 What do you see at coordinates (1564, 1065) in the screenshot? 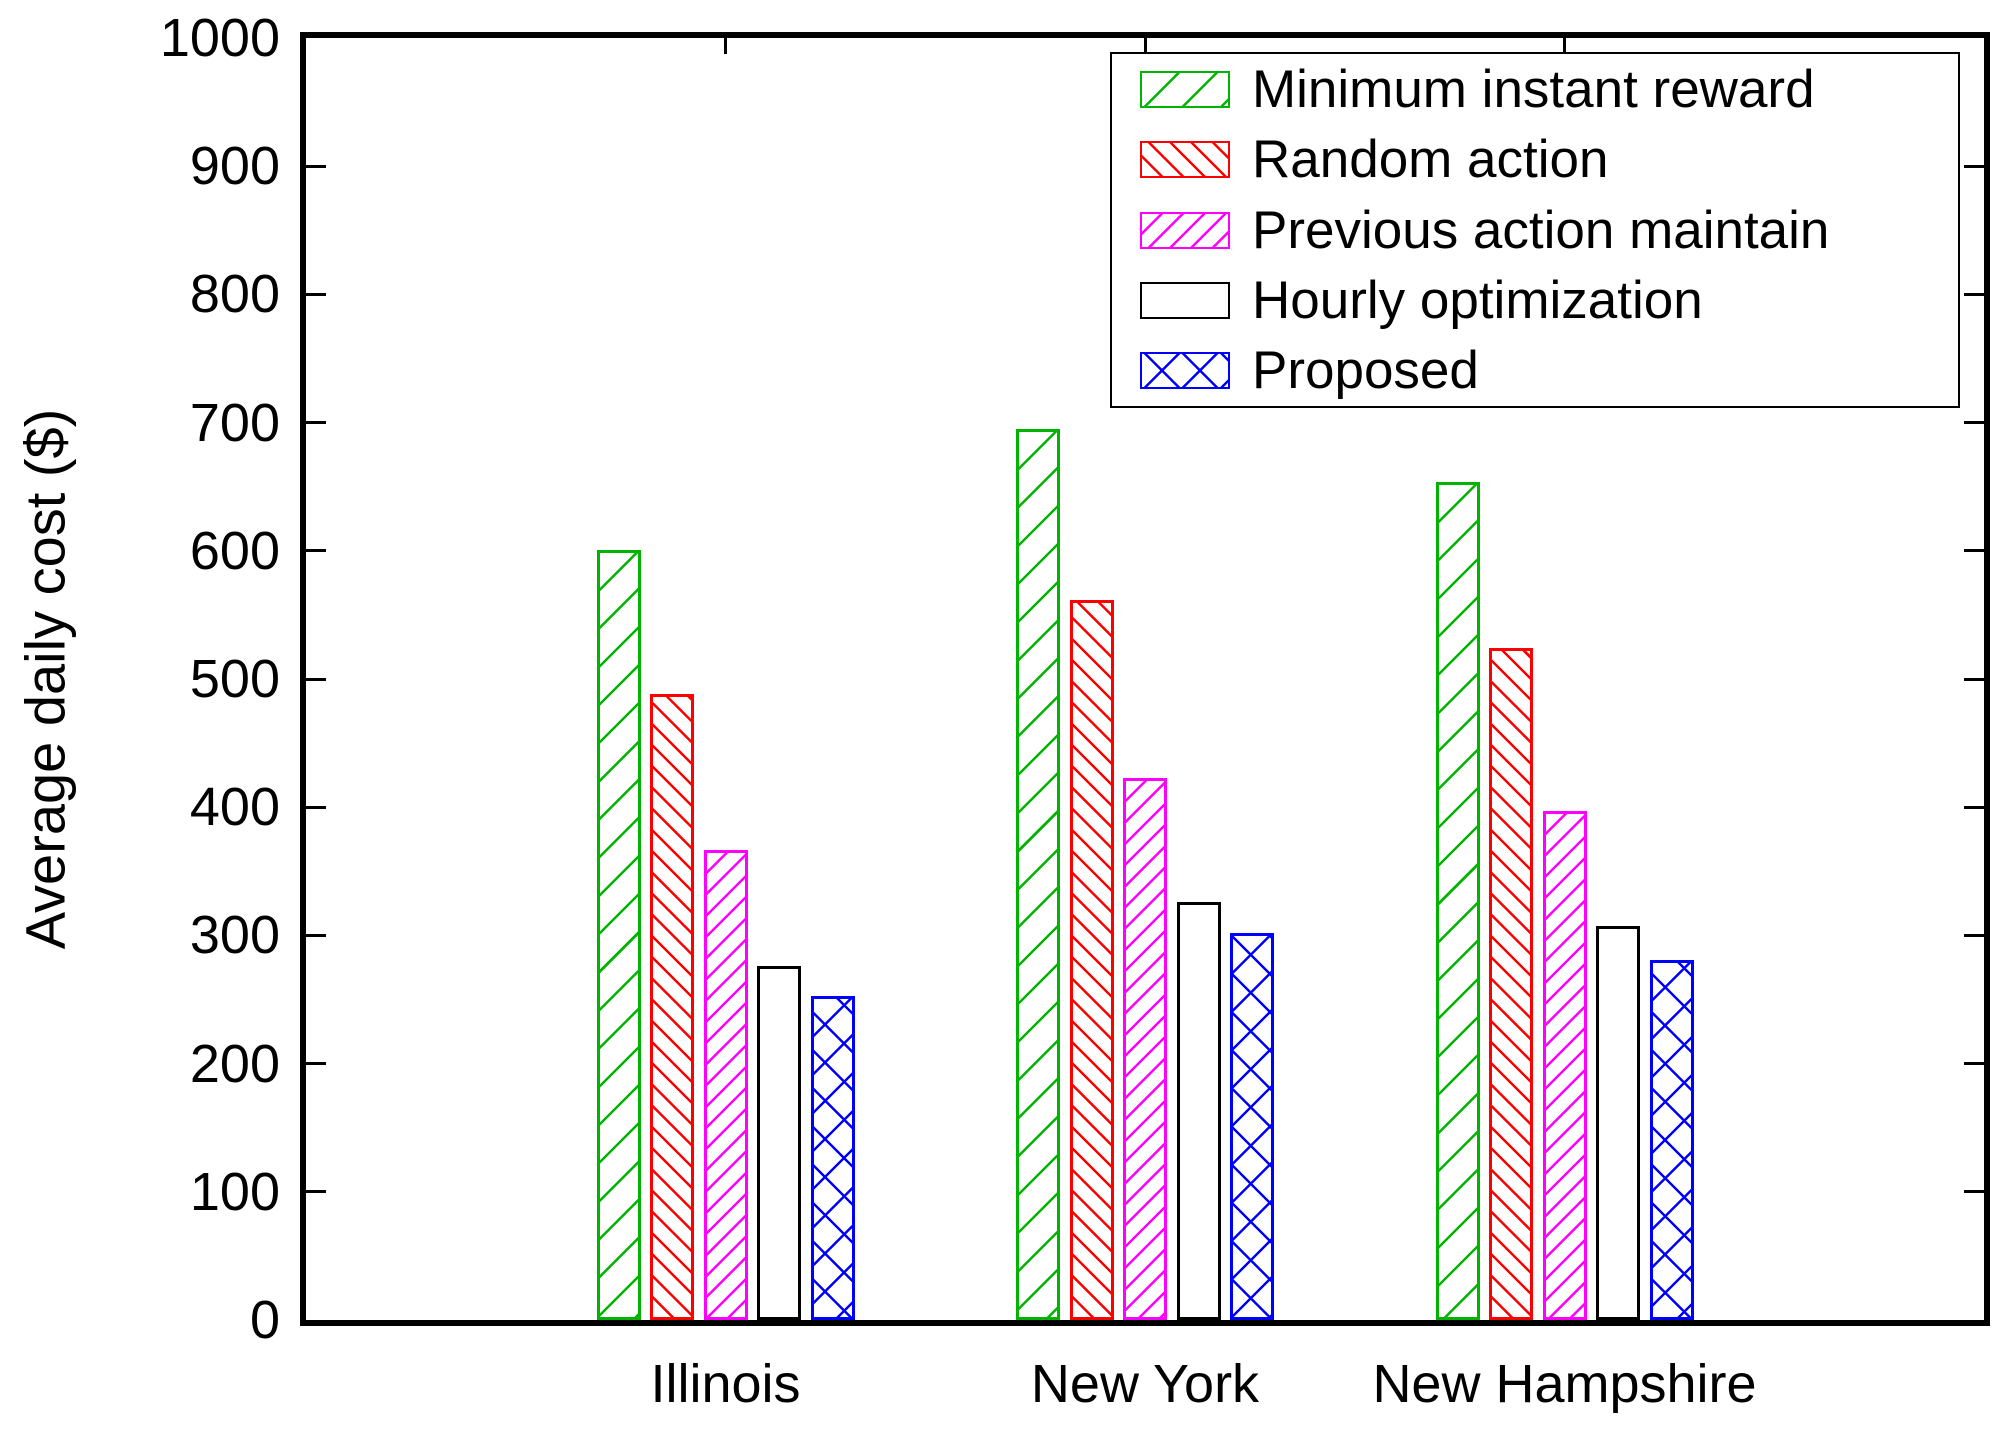
I see `bar-new-hampshire-previous-action-maintain` at bounding box center [1564, 1065].